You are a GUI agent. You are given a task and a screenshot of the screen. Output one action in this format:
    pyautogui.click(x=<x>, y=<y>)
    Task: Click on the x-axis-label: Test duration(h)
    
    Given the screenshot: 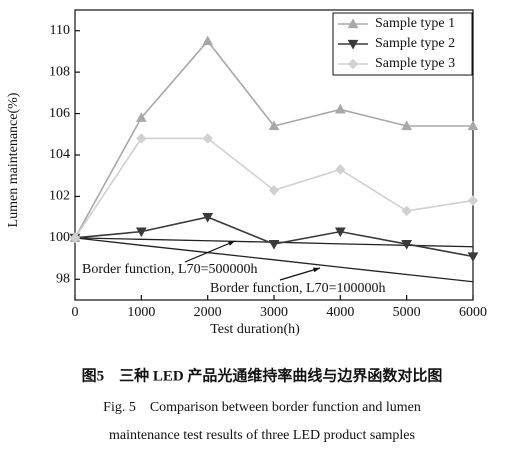 What is the action you would take?
    pyautogui.click(x=255, y=329)
    